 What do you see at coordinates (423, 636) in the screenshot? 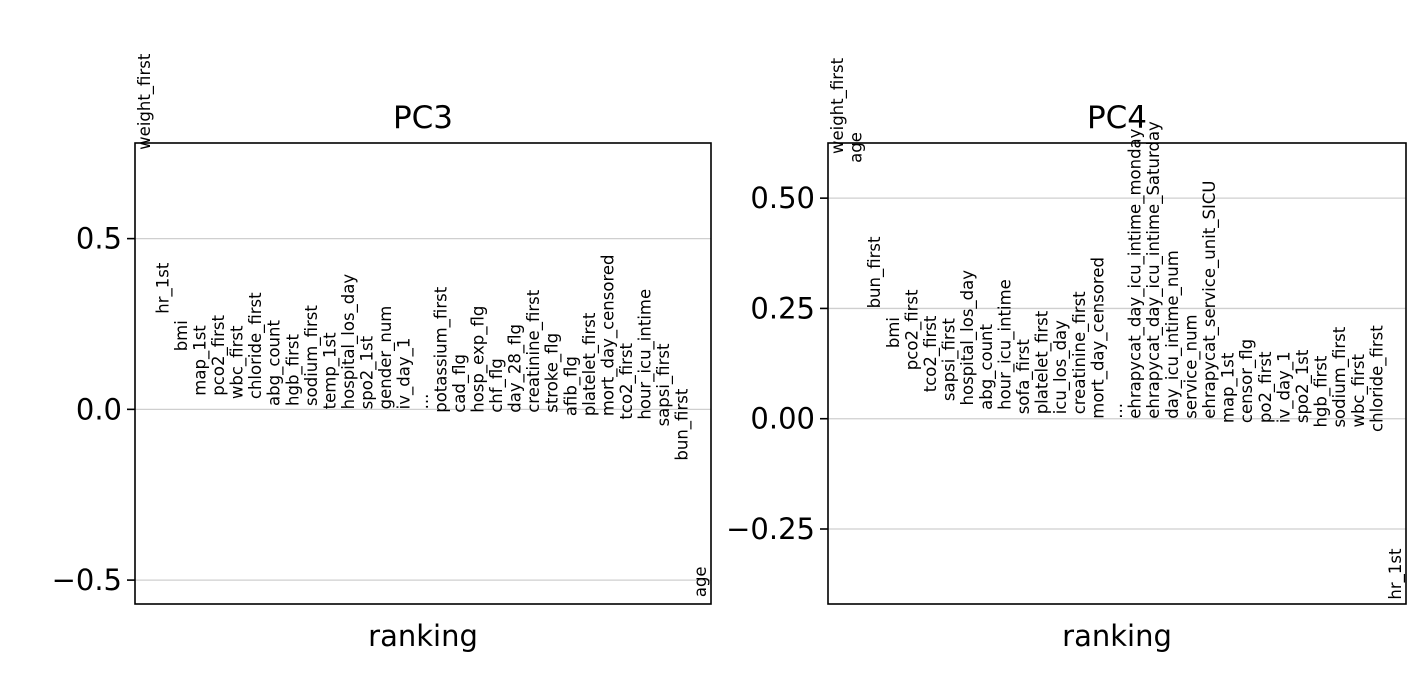
I see `pc3-xlabel: ranking` at bounding box center [423, 636].